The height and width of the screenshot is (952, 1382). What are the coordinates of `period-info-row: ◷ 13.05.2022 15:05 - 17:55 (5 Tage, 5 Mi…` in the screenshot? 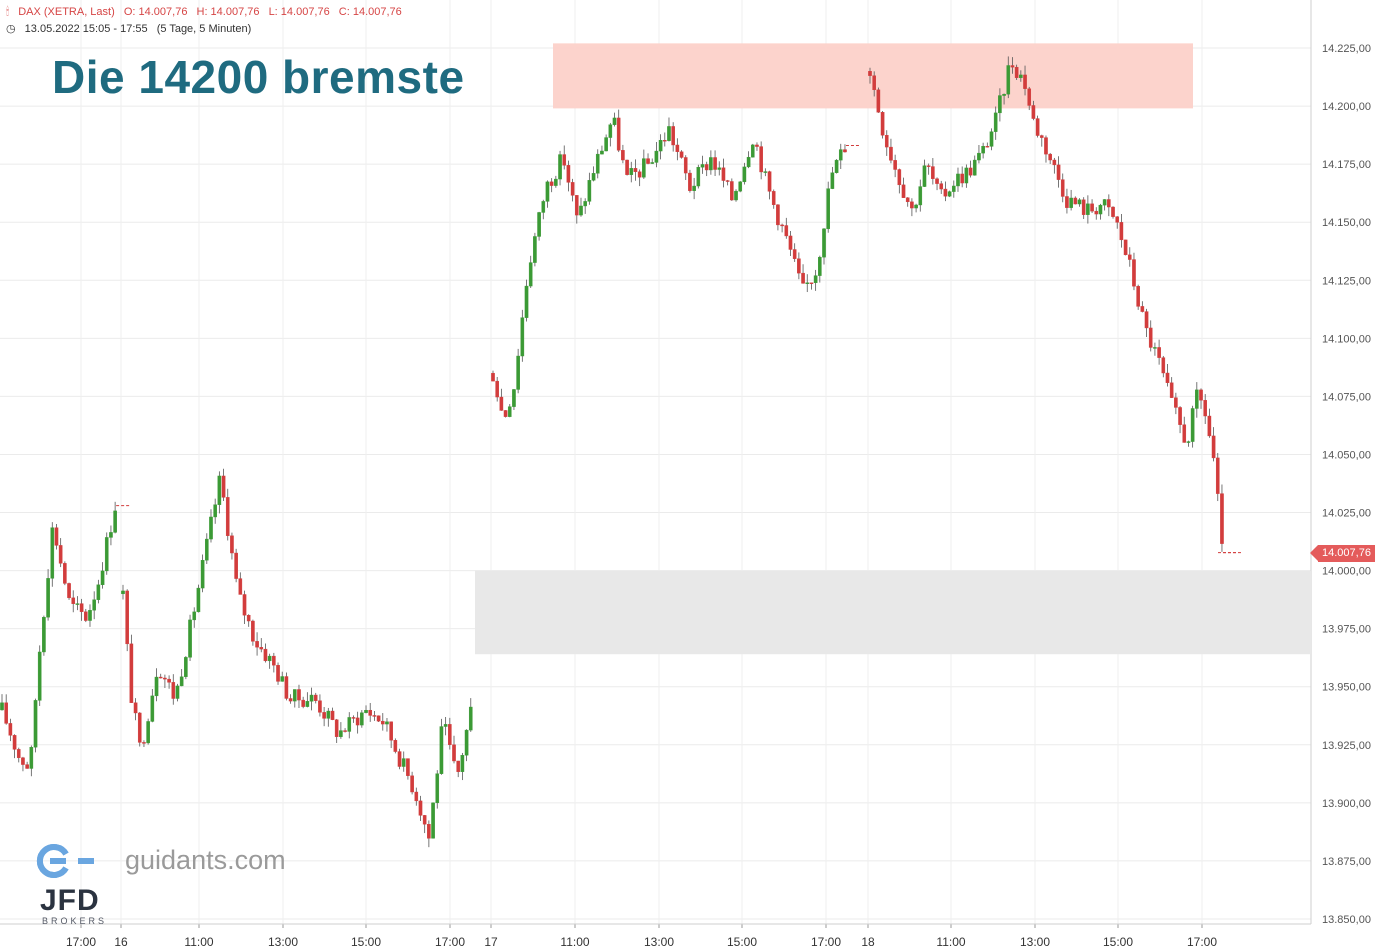 It's located at (131, 28).